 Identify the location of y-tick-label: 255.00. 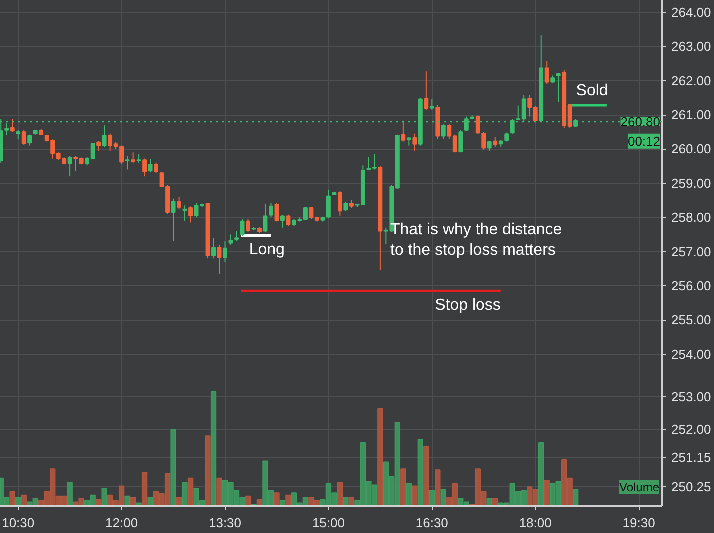
(692, 320).